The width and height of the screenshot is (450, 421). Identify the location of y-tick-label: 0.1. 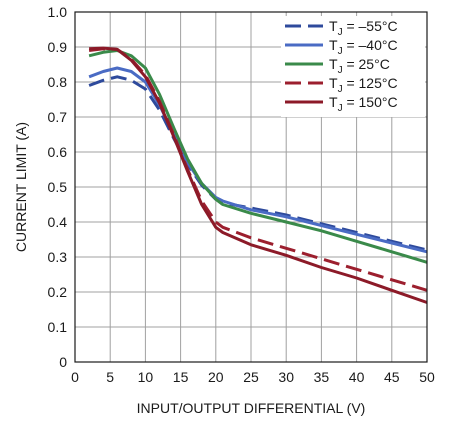
(58, 327).